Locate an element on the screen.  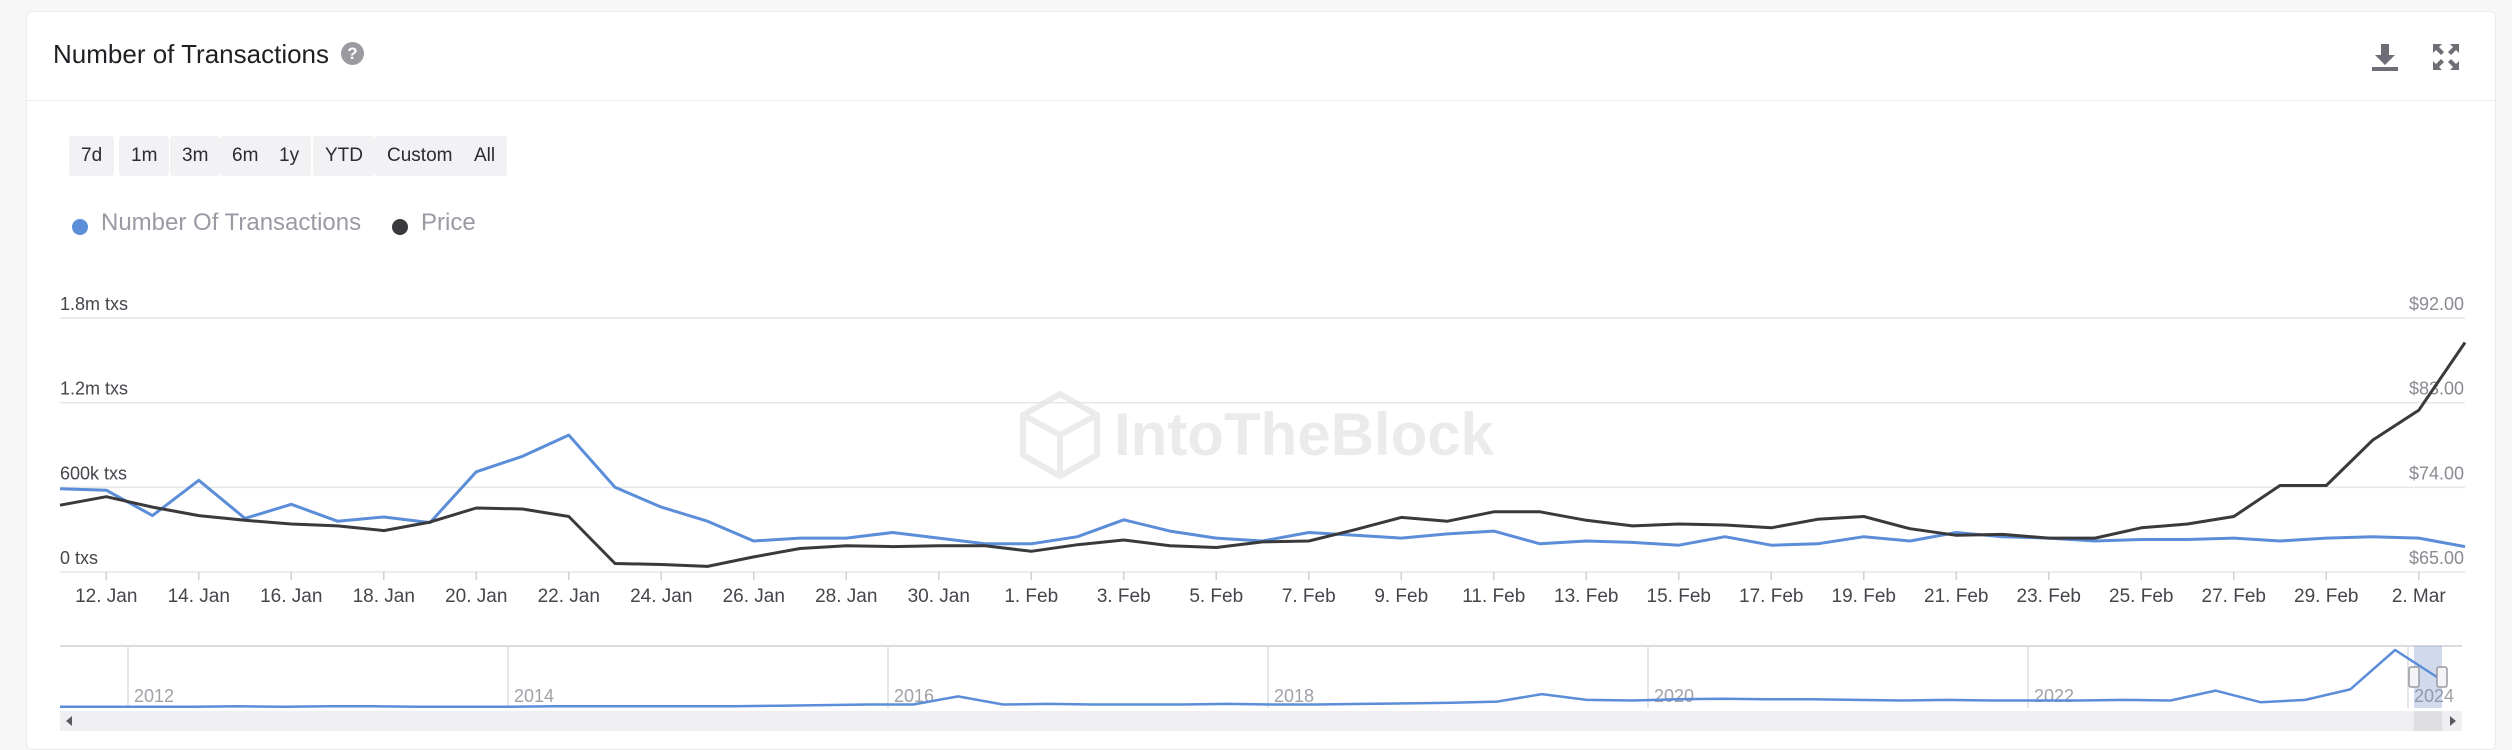
intotheblock-logo-icon is located at coordinates (1060, 435).